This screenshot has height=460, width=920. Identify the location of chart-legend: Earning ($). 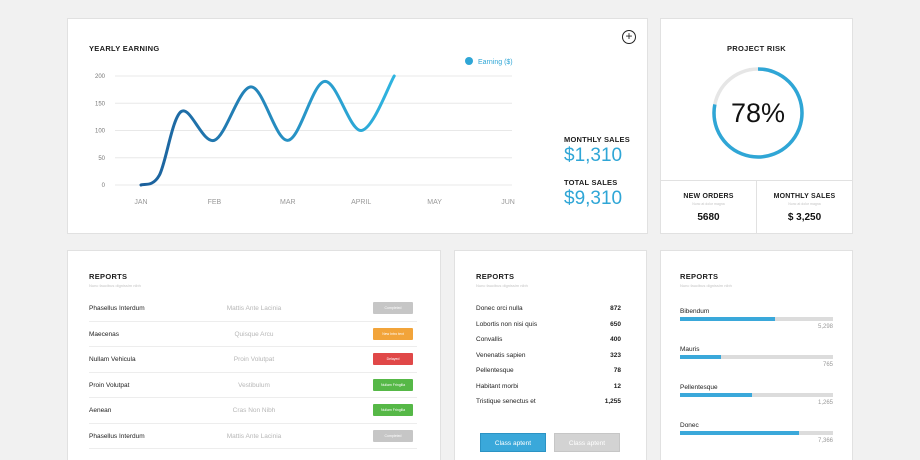
(489, 61).